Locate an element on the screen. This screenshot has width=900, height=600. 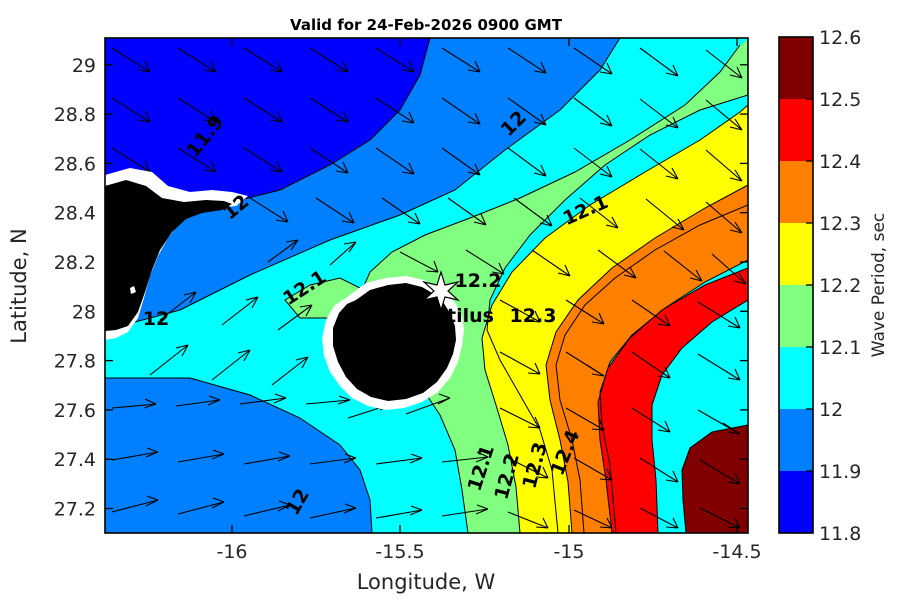
gran-canaria-landfill is located at coordinates (394, 342).